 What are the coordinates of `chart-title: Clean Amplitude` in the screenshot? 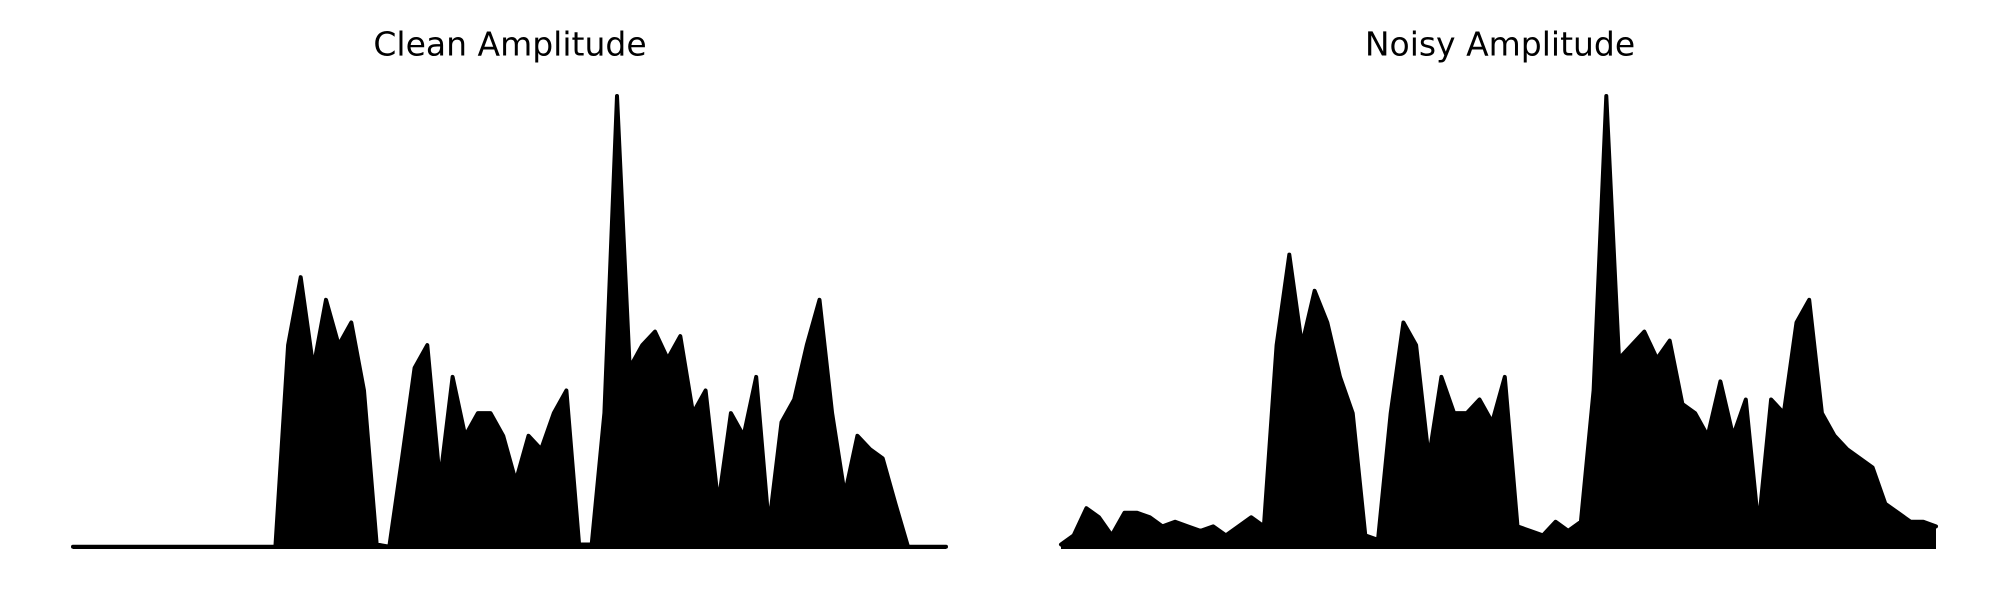 It's located at (509, 44).